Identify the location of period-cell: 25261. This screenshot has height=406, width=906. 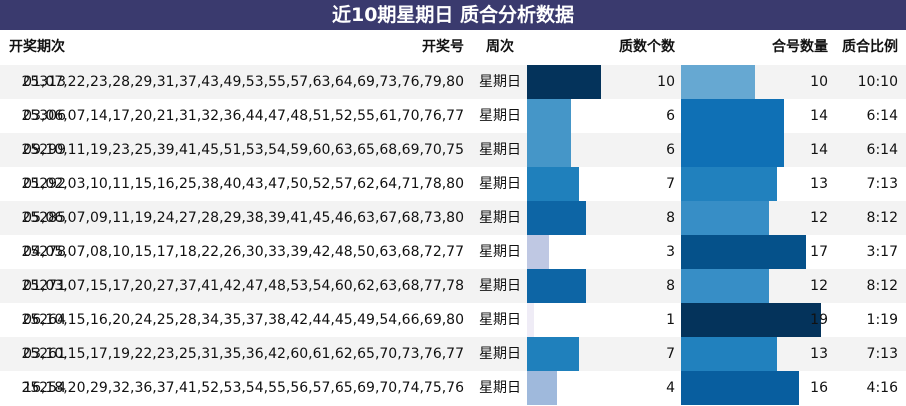
(43, 354).